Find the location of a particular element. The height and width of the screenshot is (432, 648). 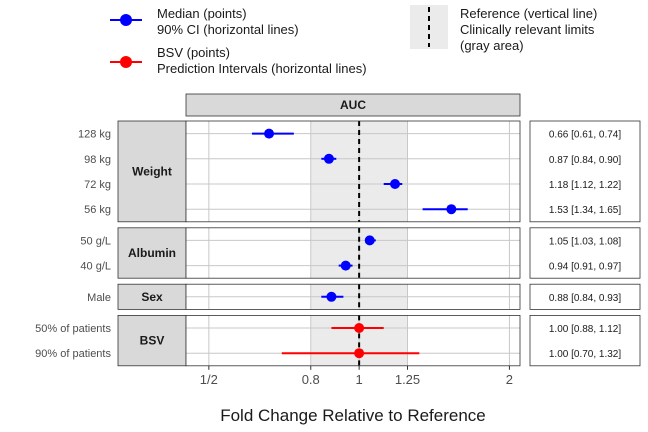

legend-median-dot is located at coordinates (126, 20).